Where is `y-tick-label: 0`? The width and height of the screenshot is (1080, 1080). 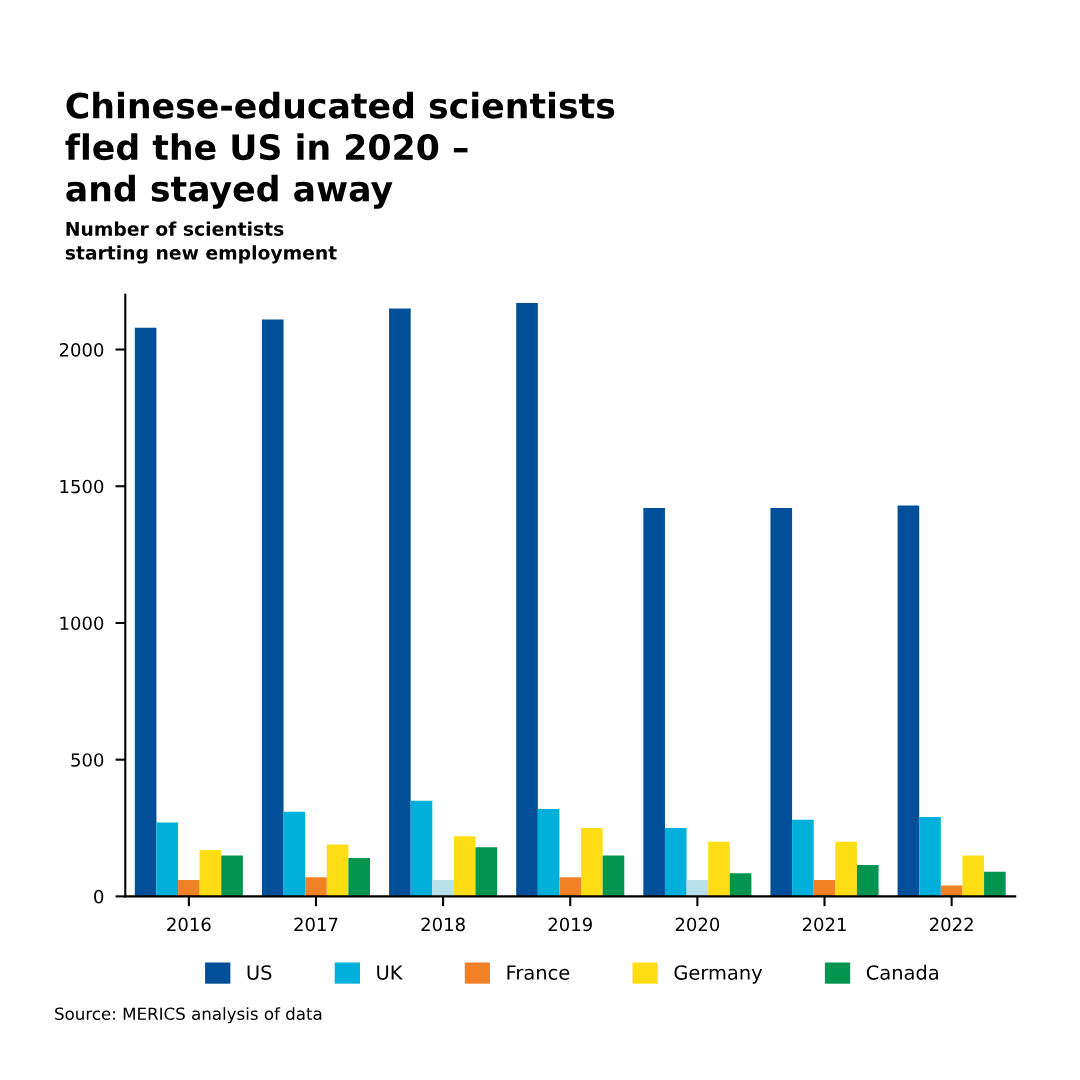 y-tick-label: 0 is located at coordinates (99, 896).